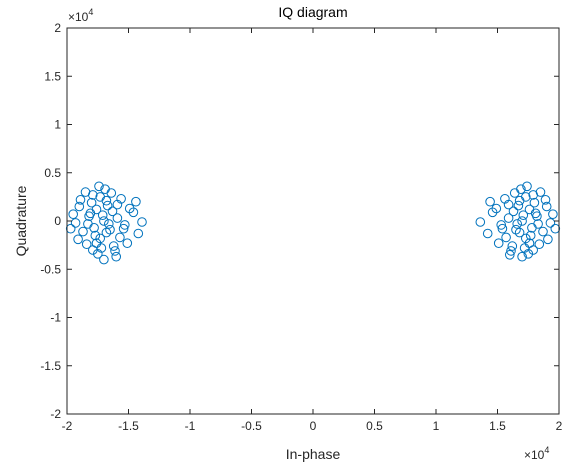 Image resolution: width=566 pixels, height=468 pixels. I want to click on x-tick-label: 1, so click(436, 426).